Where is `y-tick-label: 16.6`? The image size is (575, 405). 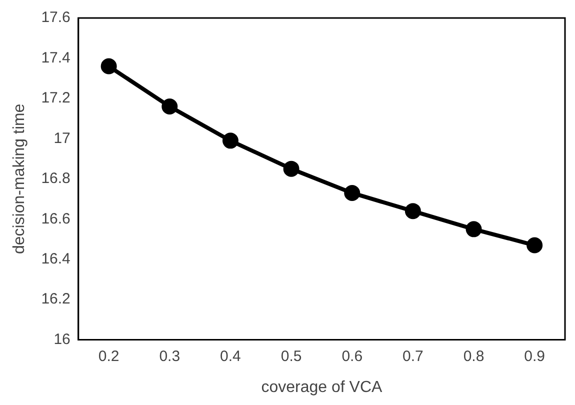 y-tick-label: 16.6 is located at coordinates (55, 219).